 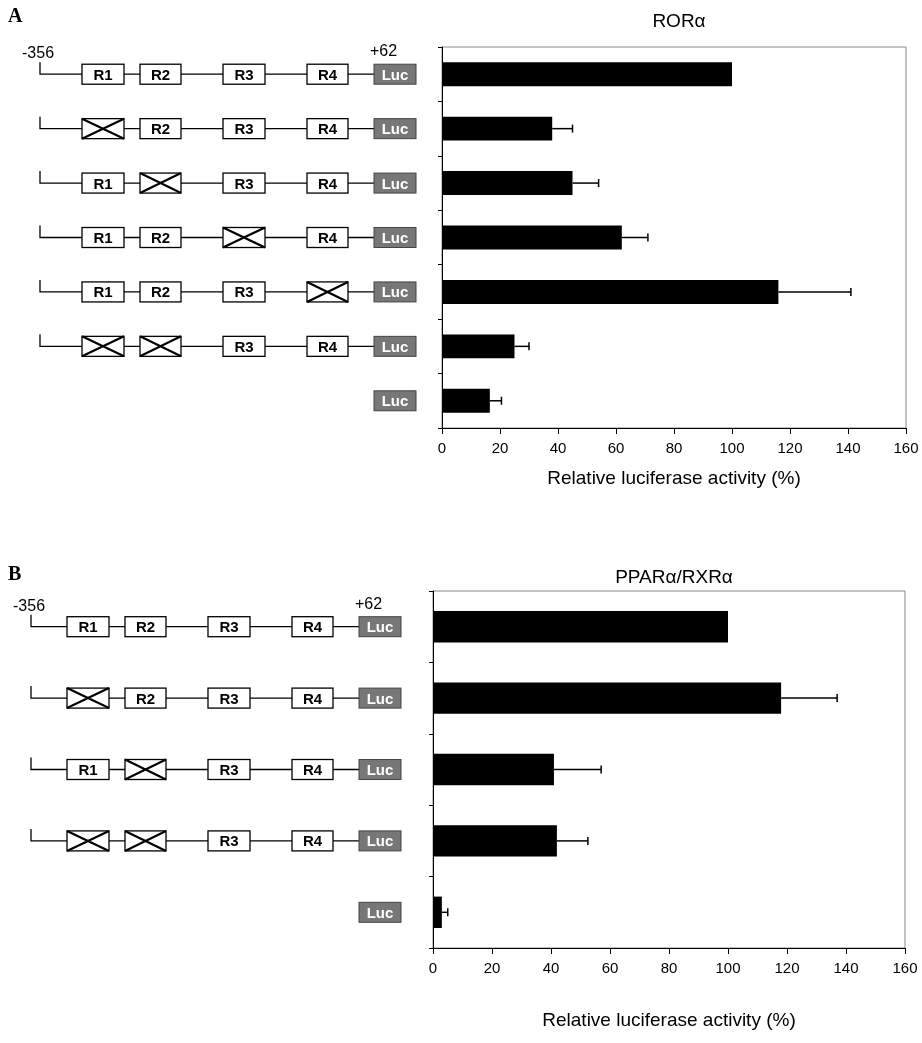 I want to click on panel-letter: B, so click(x=15, y=573).